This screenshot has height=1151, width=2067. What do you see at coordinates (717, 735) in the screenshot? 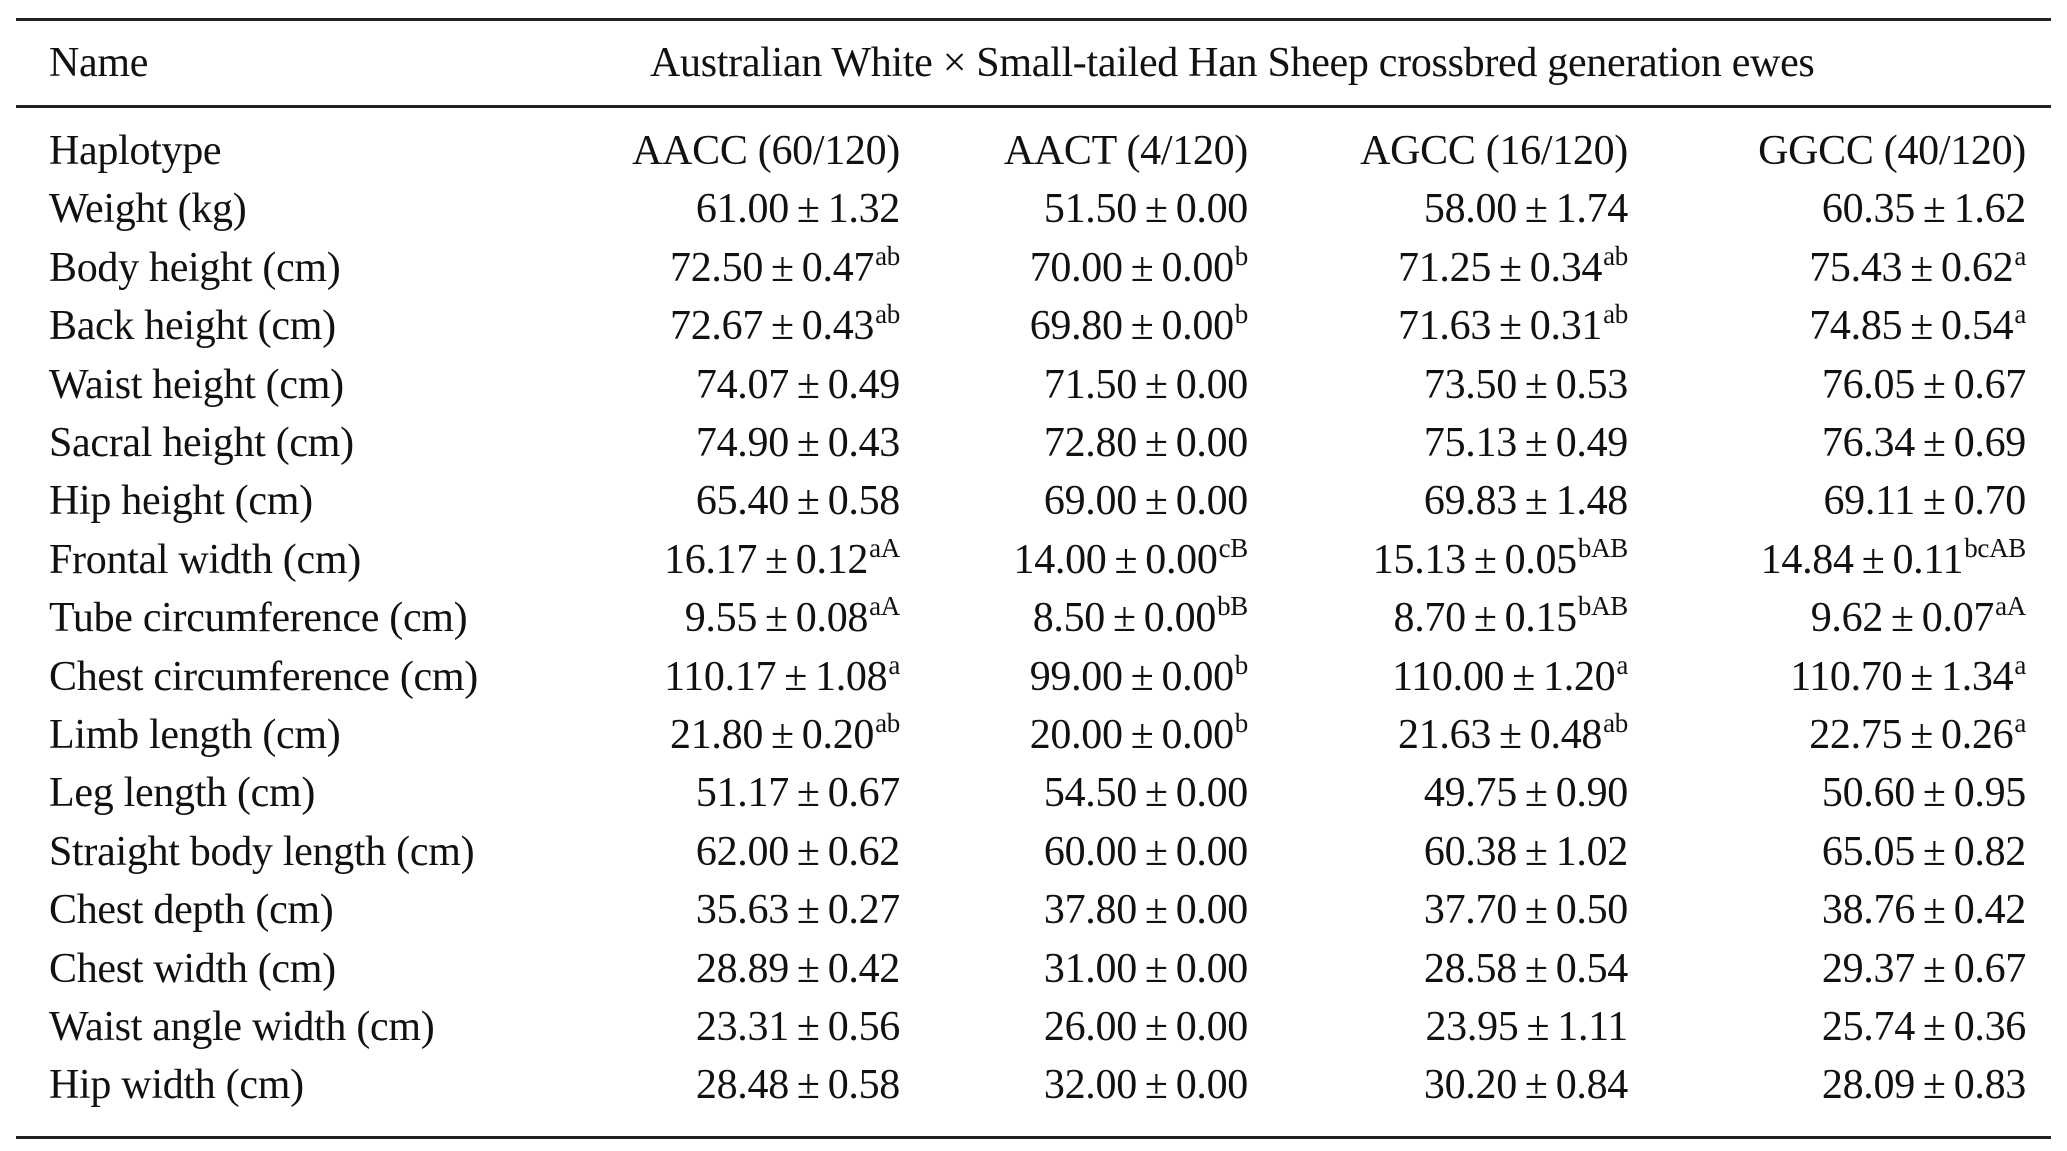
I see `cell-mean: 21.80` at bounding box center [717, 735].